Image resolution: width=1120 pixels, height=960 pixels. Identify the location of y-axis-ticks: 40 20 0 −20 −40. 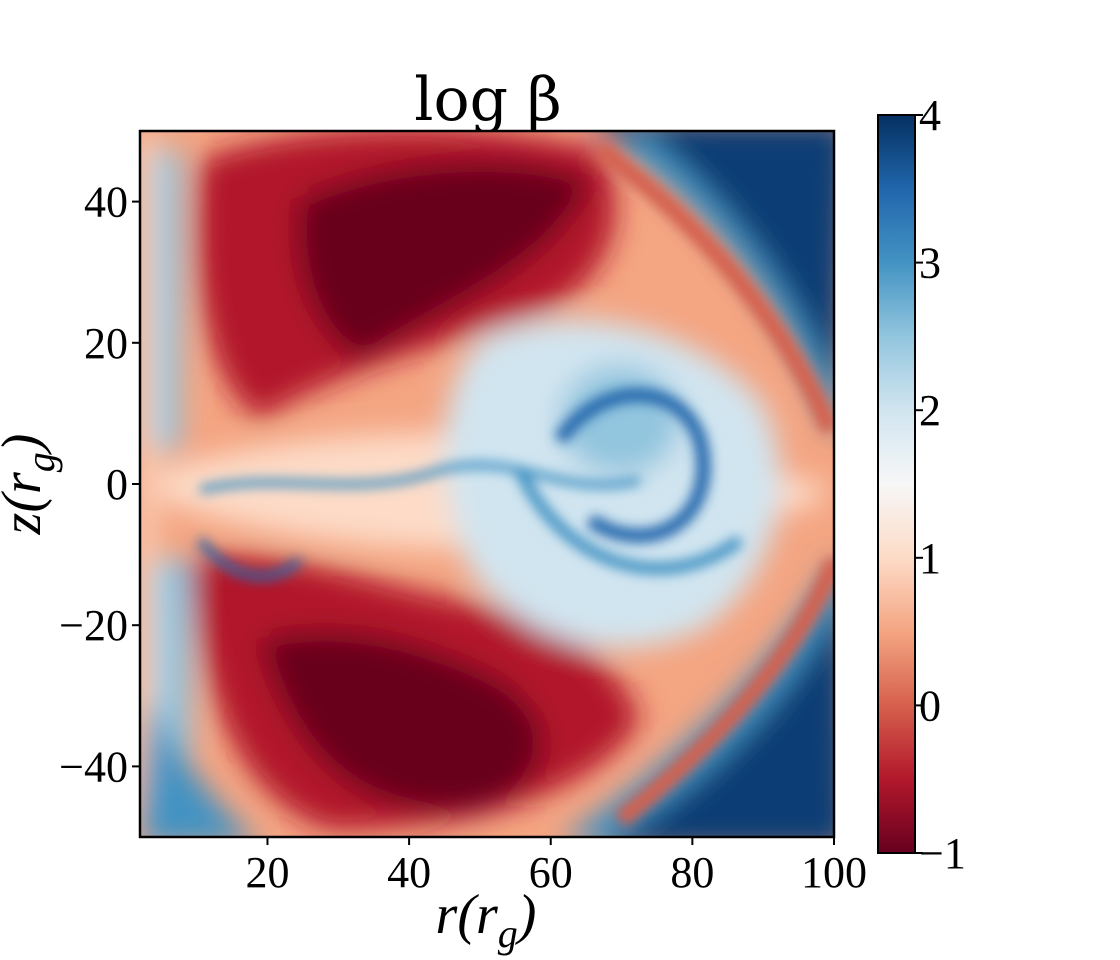
(99, 484).